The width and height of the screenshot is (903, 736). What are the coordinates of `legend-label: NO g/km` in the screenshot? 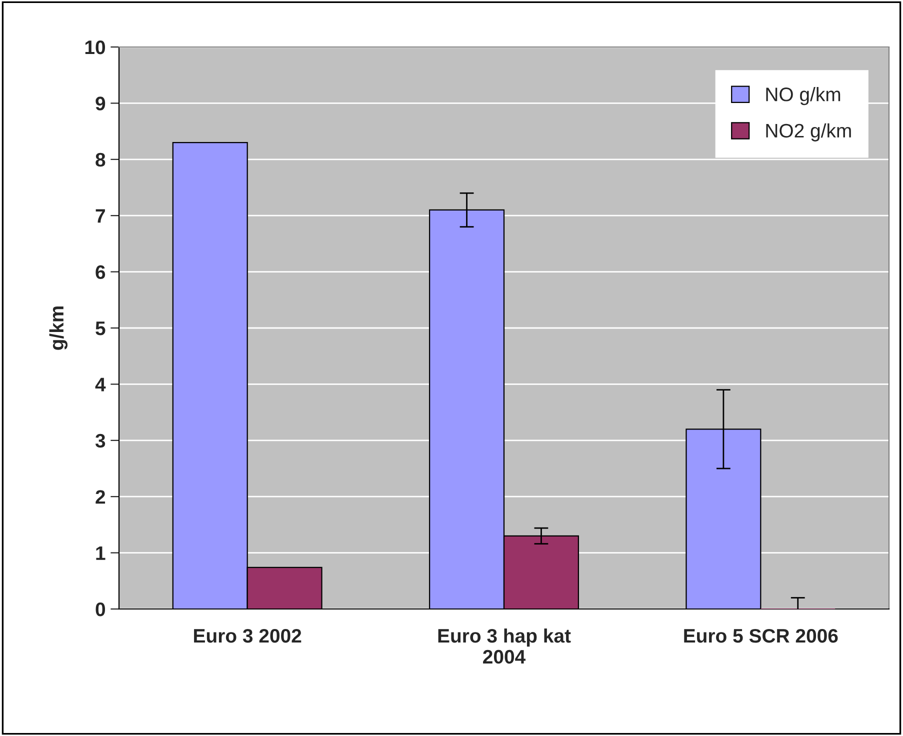 It's located at (803, 96).